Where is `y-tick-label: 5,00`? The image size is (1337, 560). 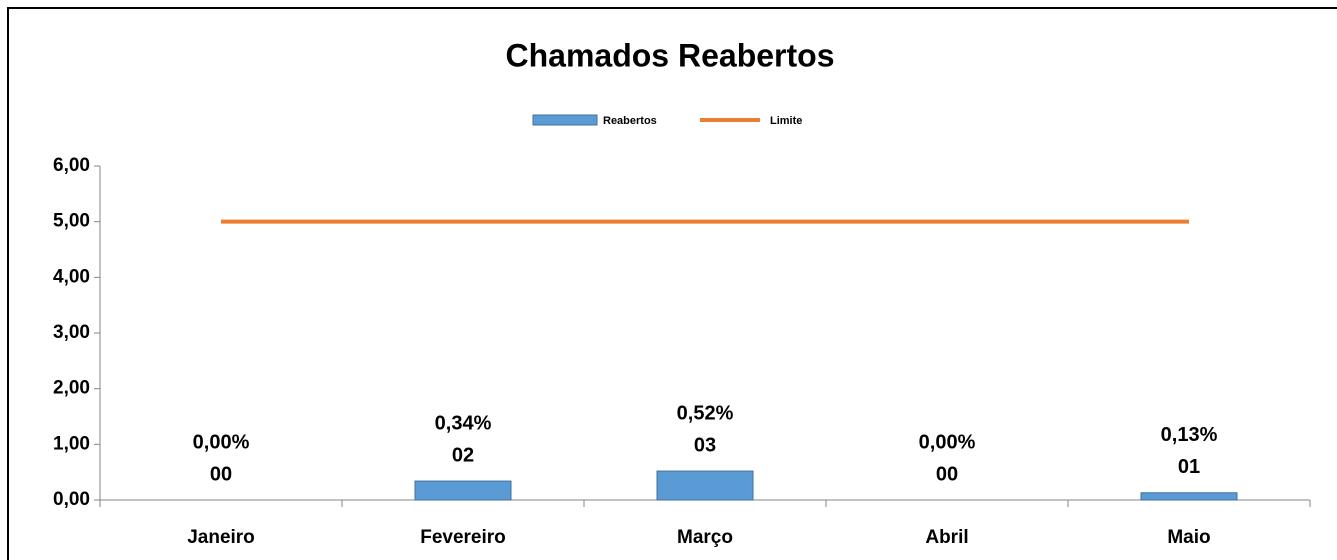 y-tick-label: 5,00 is located at coordinates (71, 221).